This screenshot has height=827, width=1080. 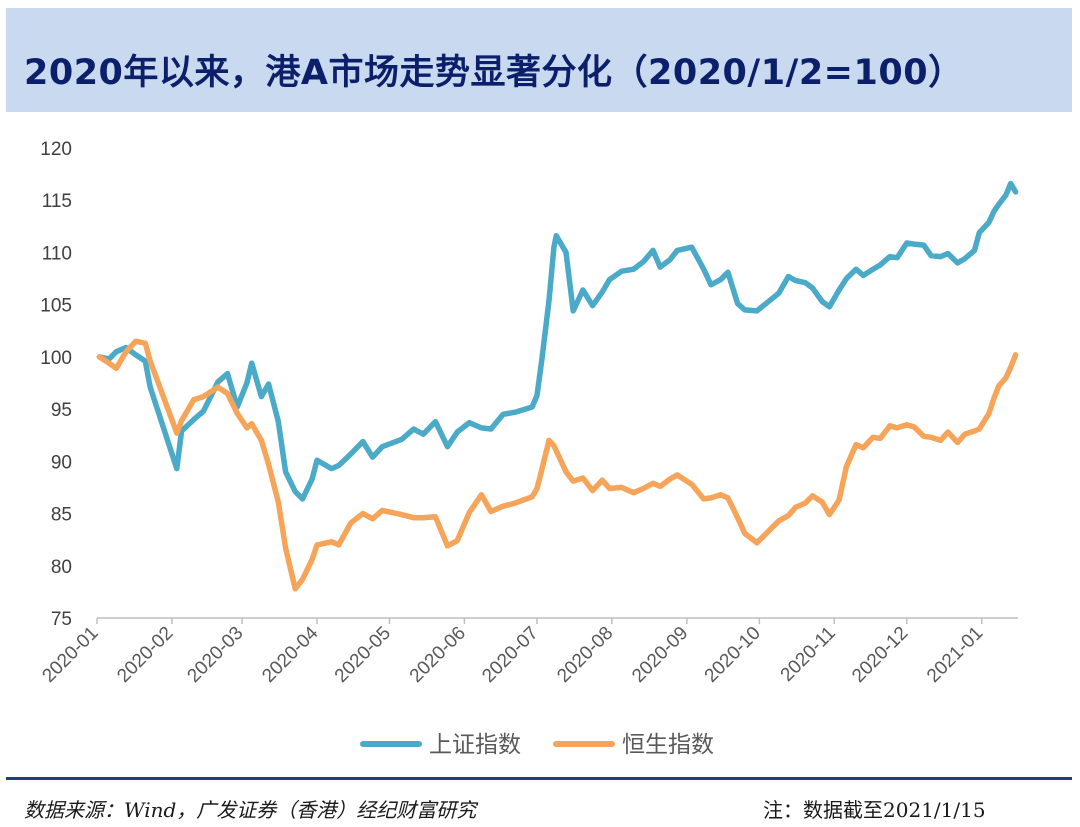 What do you see at coordinates (61, 567) in the screenshot?
I see `y-tick-label: 80` at bounding box center [61, 567].